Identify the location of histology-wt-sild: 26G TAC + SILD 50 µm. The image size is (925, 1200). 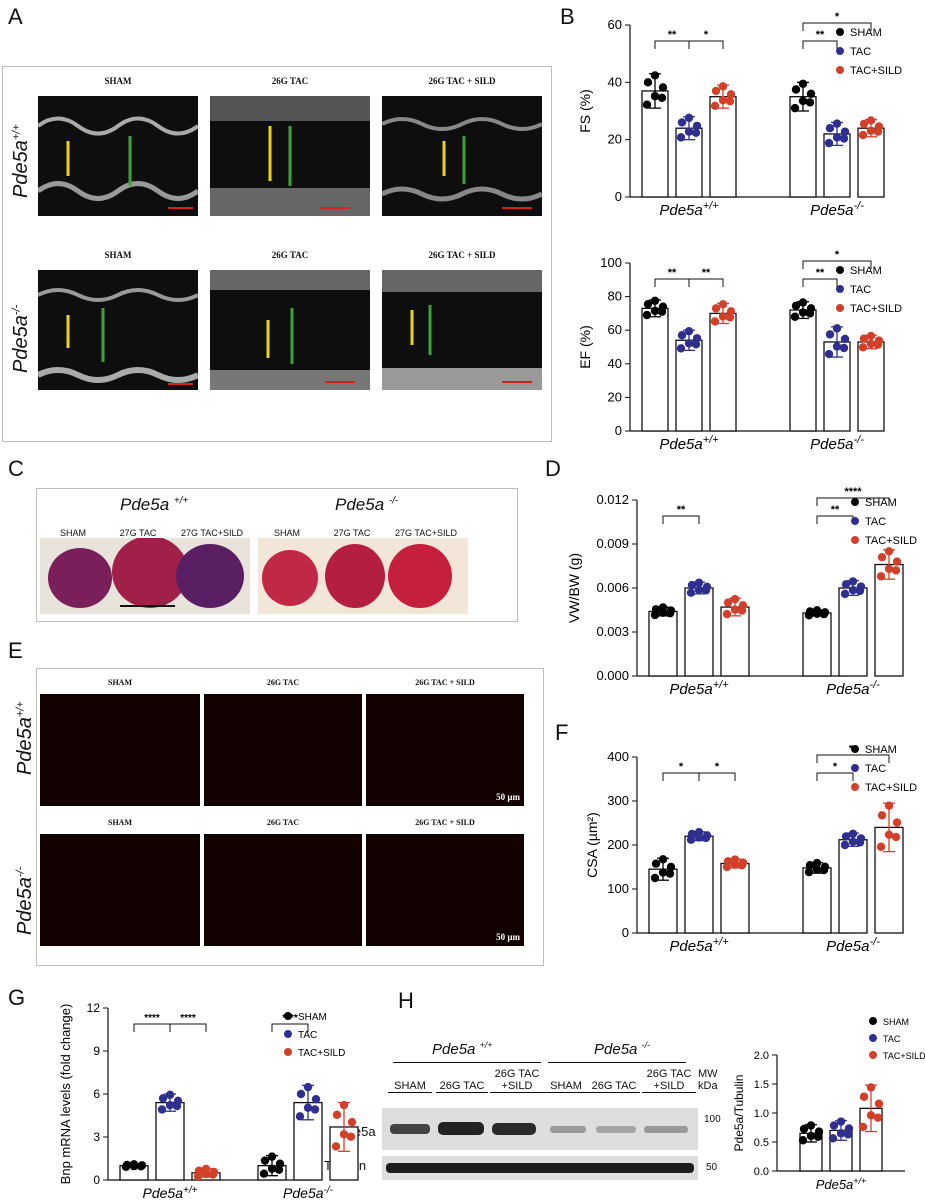
(445, 742).